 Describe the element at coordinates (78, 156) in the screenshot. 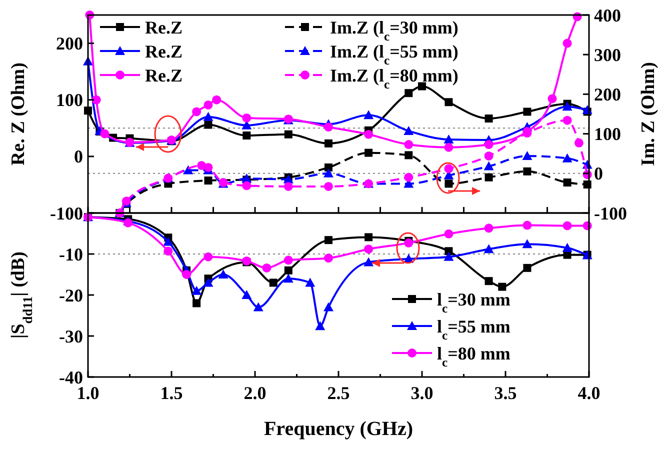

I see `y-tick-label: 0` at that location.